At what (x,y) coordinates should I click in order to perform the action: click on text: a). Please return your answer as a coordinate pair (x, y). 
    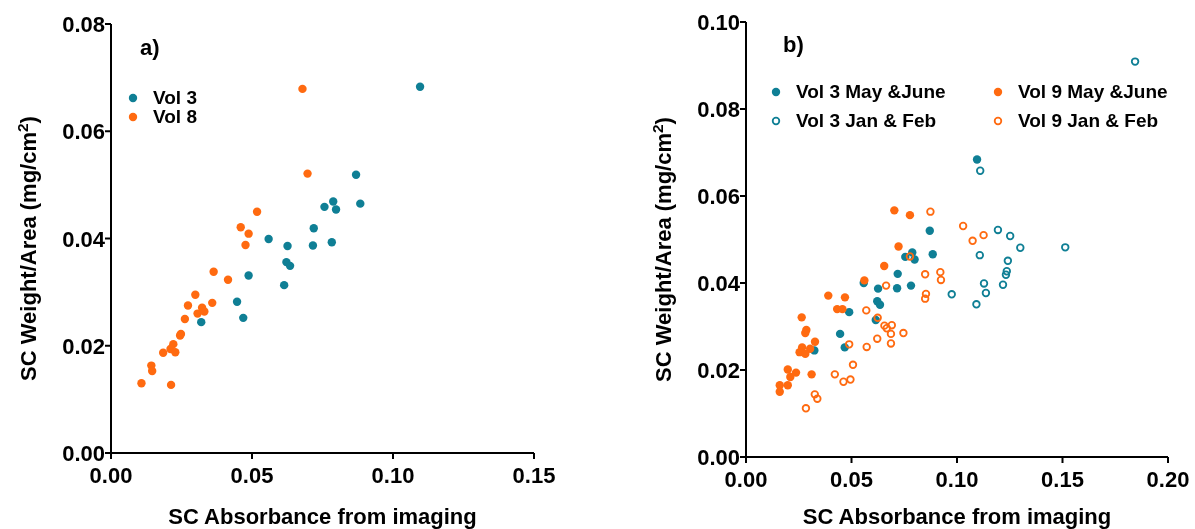
    Looking at the image, I should click on (150, 47).